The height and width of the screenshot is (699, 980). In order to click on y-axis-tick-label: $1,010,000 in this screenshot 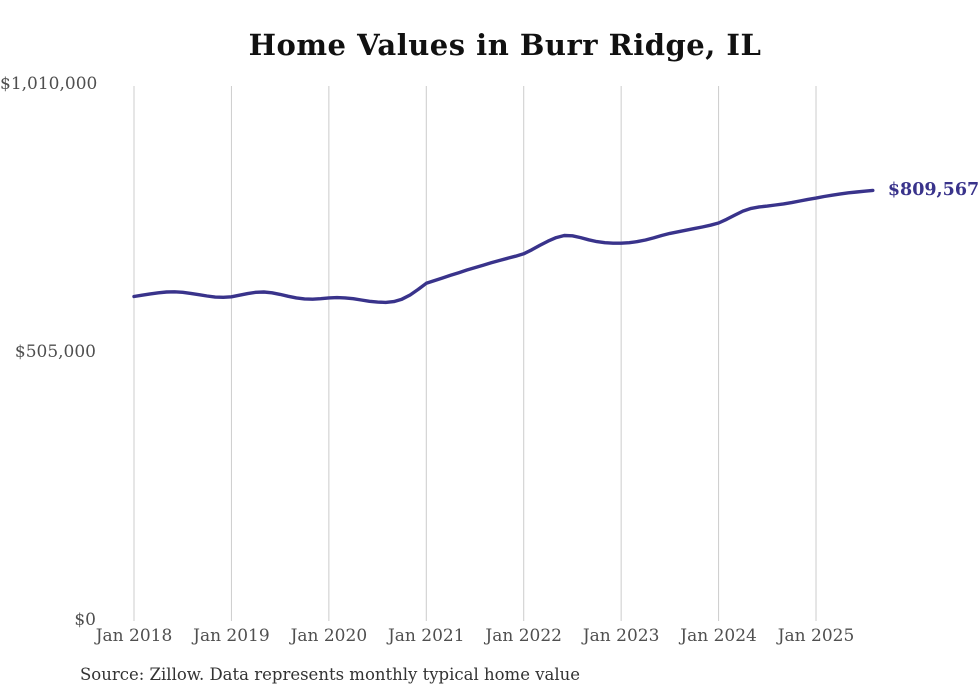, I will do `click(49, 84)`.